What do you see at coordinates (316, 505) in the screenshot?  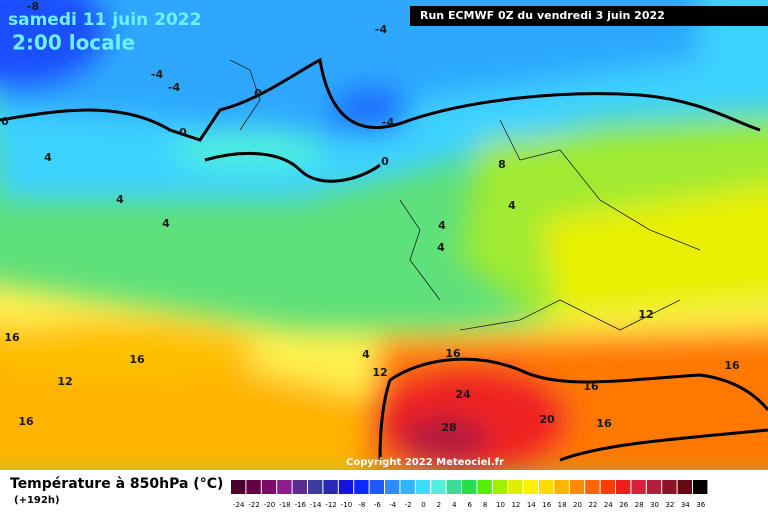 I see `scale-tick-label: -14` at bounding box center [316, 505].